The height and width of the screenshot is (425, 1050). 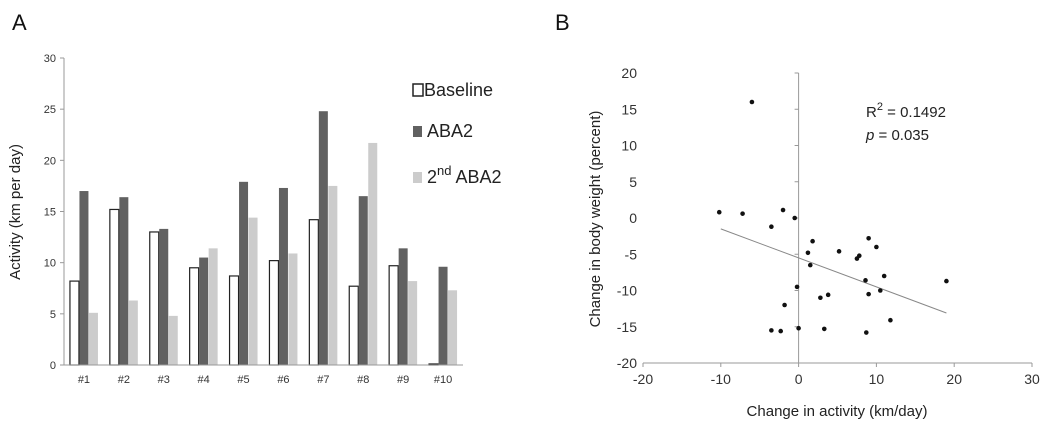 I want to click on x-tick-label: #3, so click(x=164, y=380).